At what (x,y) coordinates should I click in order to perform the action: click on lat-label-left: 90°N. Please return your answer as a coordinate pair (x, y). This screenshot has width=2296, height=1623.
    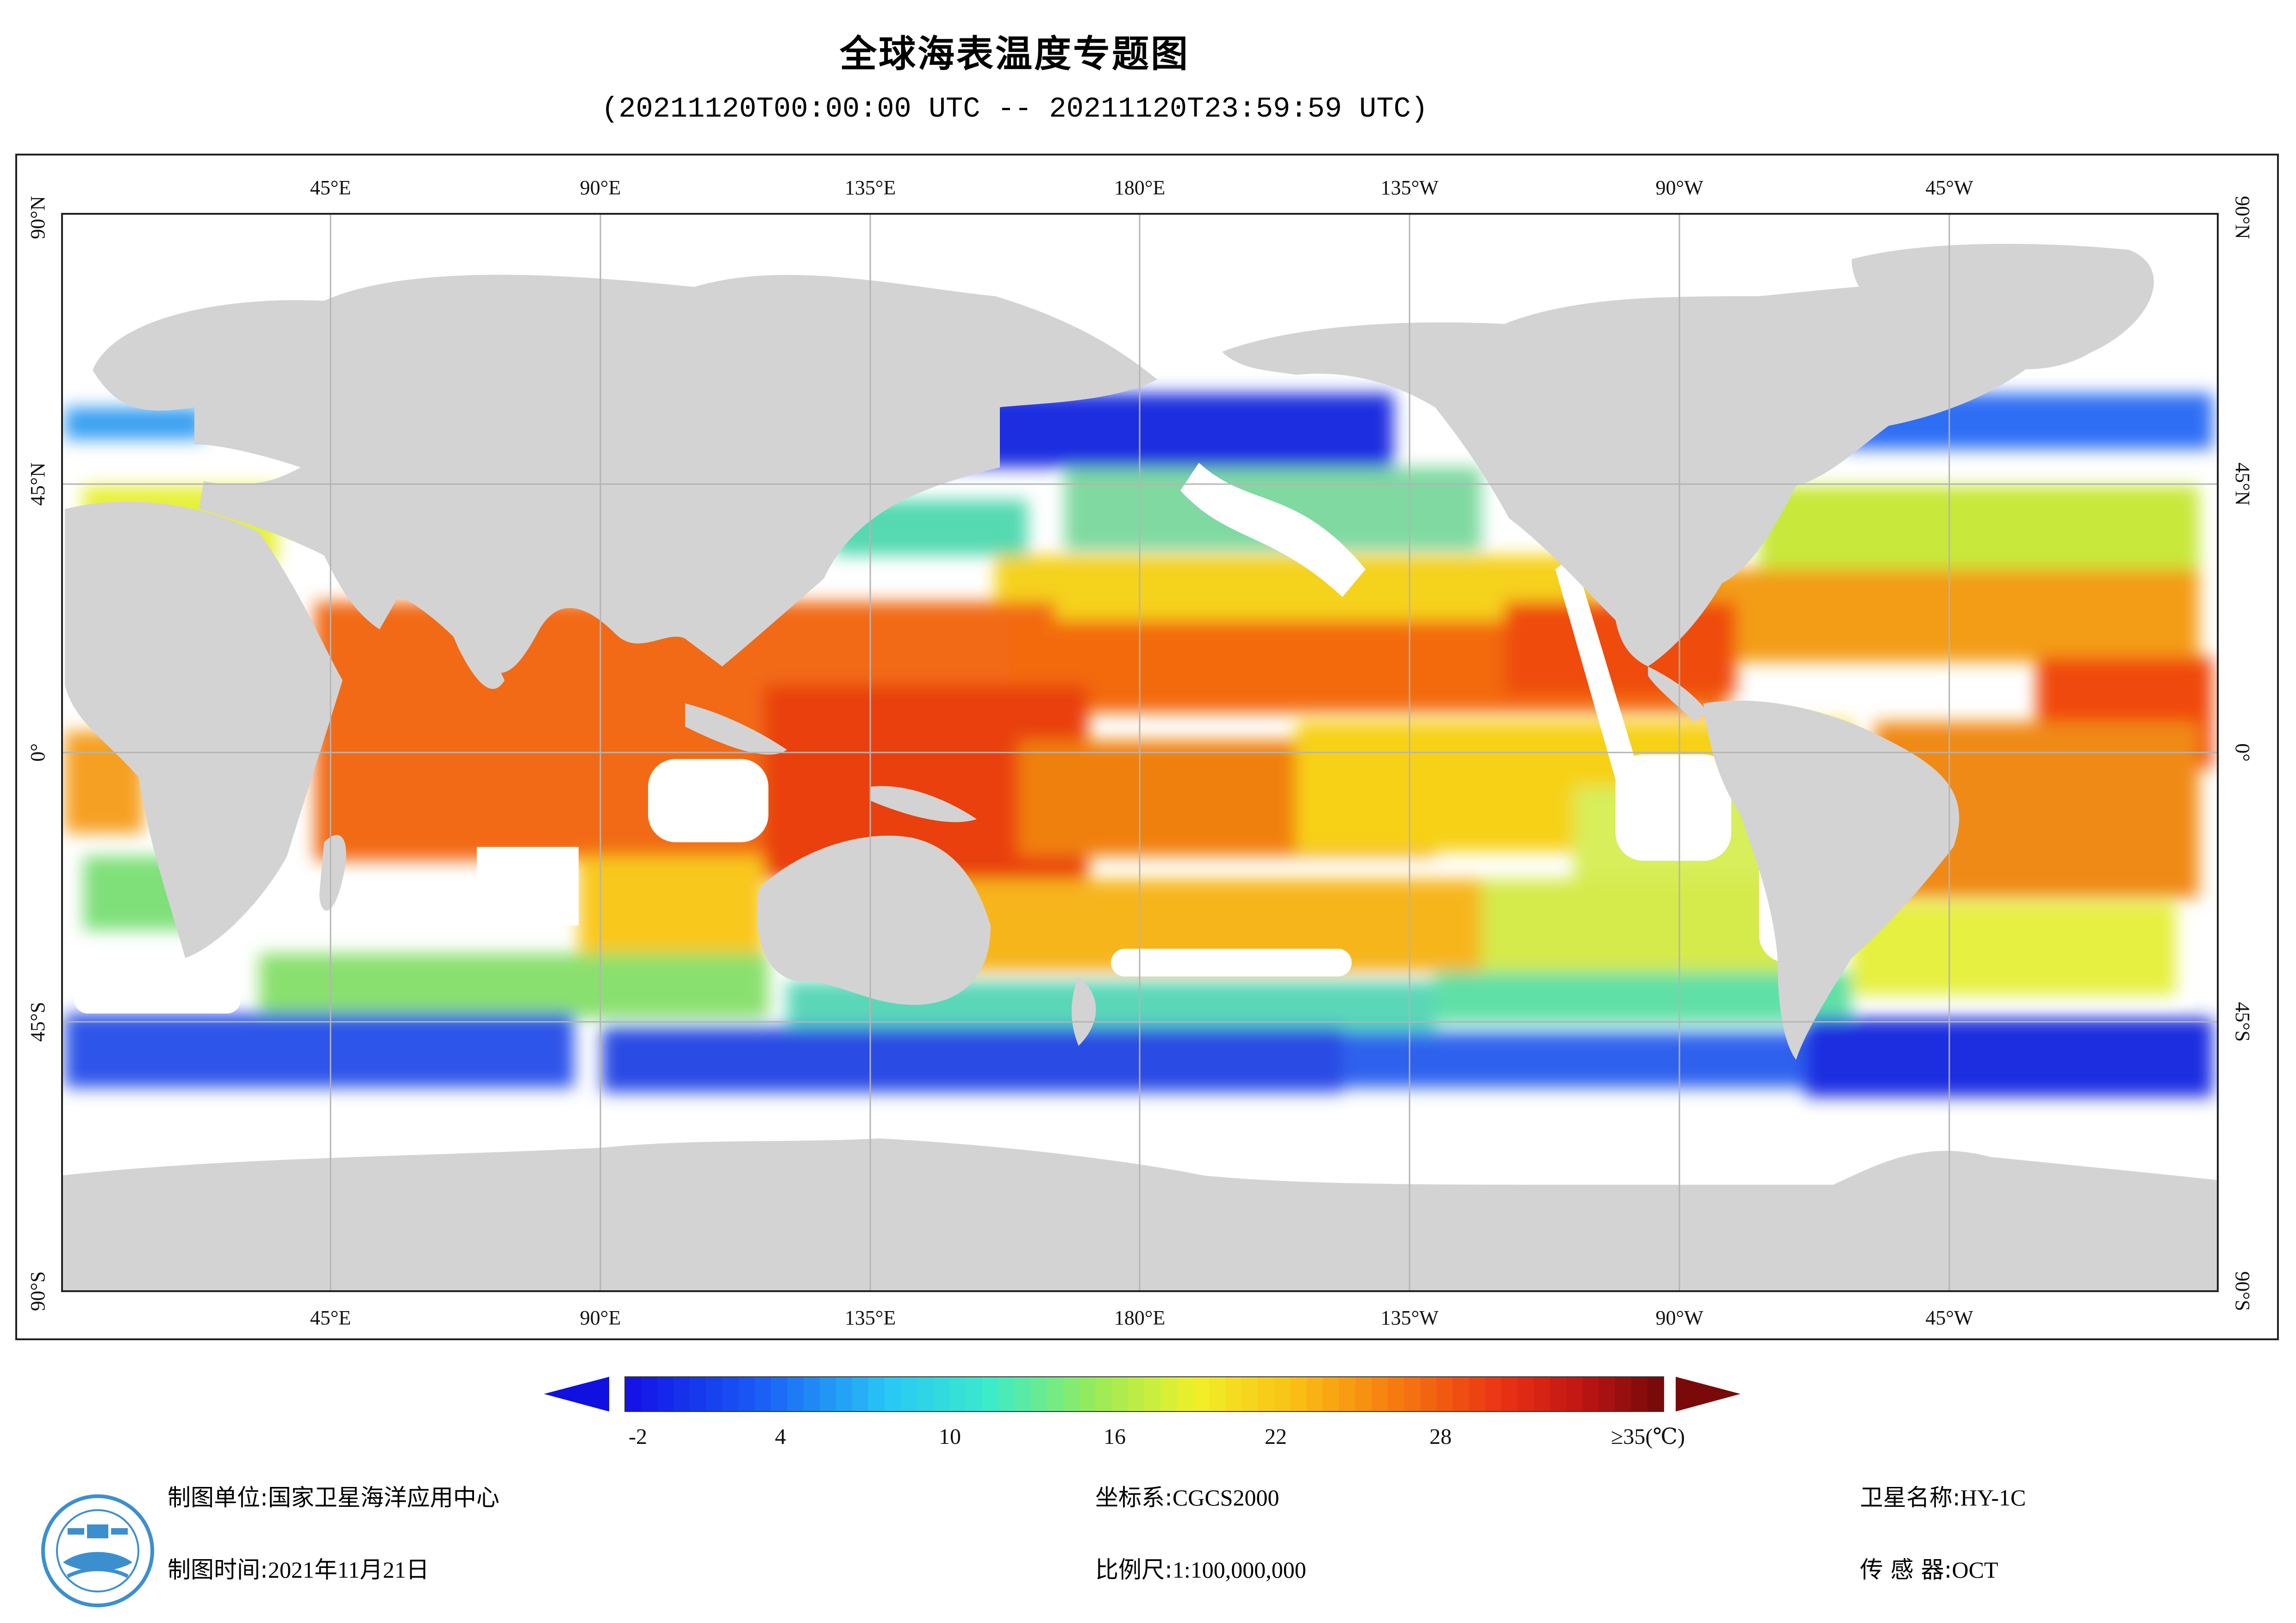
    Looking at the image, I should click on (37, 217).